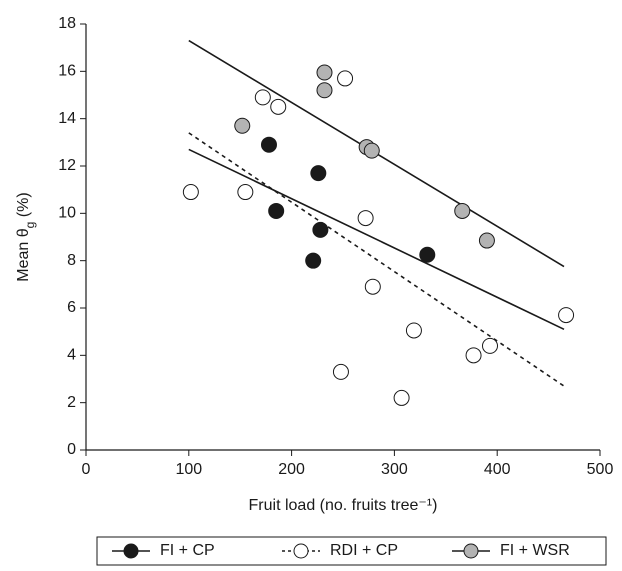 The height and width of the screenshot is (571, 622). I want to click on y-tick-label: 2, so click(71, 402).